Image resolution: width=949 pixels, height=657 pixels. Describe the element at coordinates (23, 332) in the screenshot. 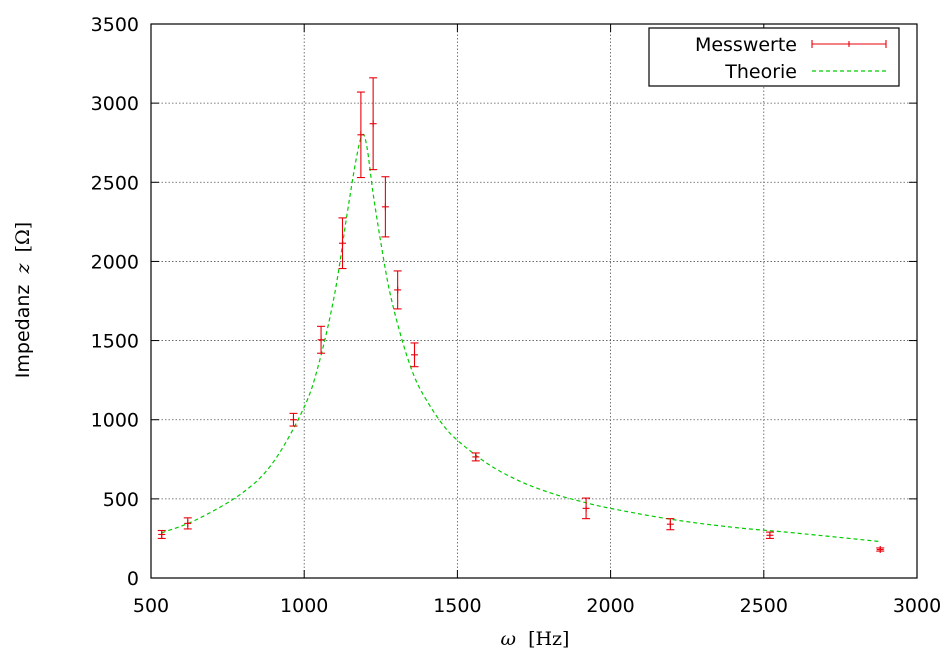

I see `y-axis-label-text: Impedanz` at that location.